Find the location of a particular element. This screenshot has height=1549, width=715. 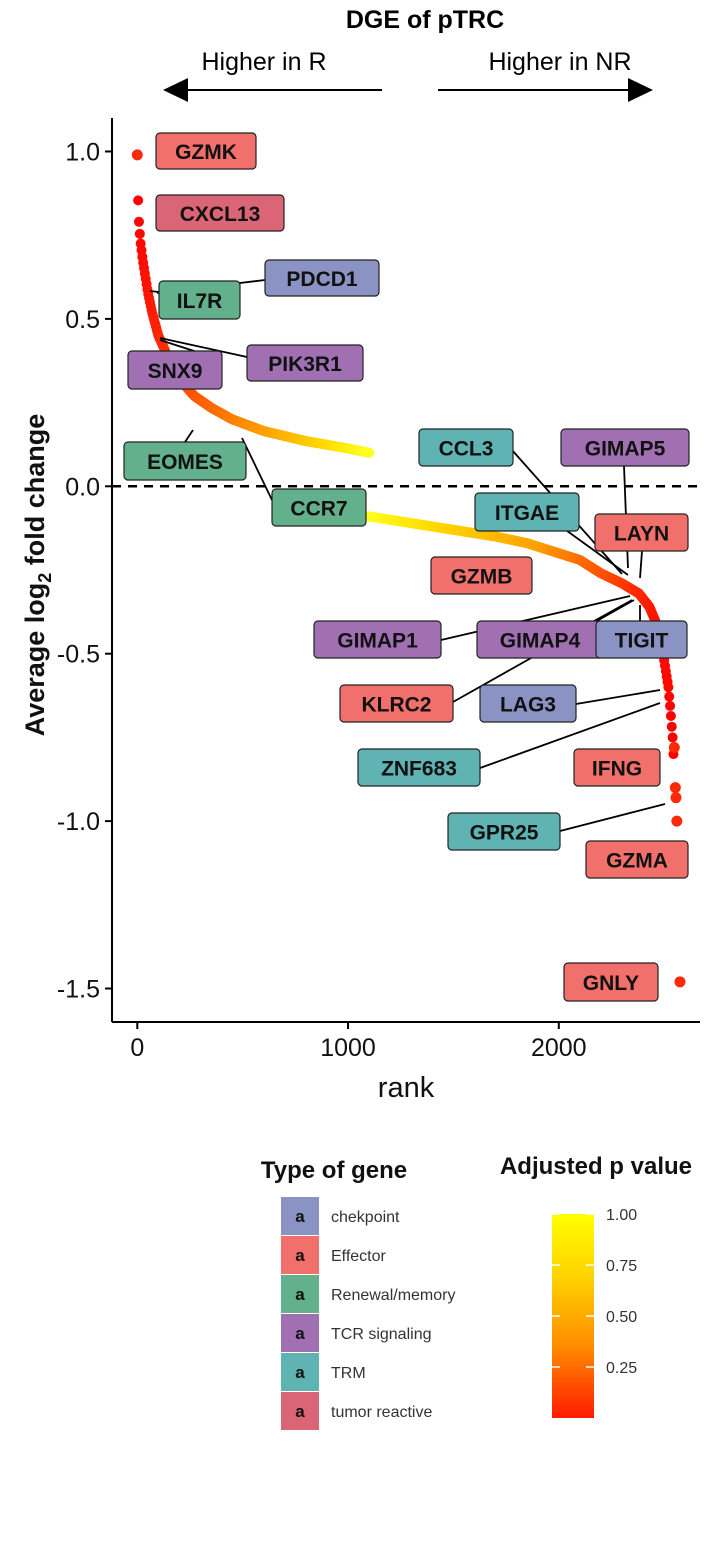

direction-left-label: Higher in R is located at coordinates (263, 62).